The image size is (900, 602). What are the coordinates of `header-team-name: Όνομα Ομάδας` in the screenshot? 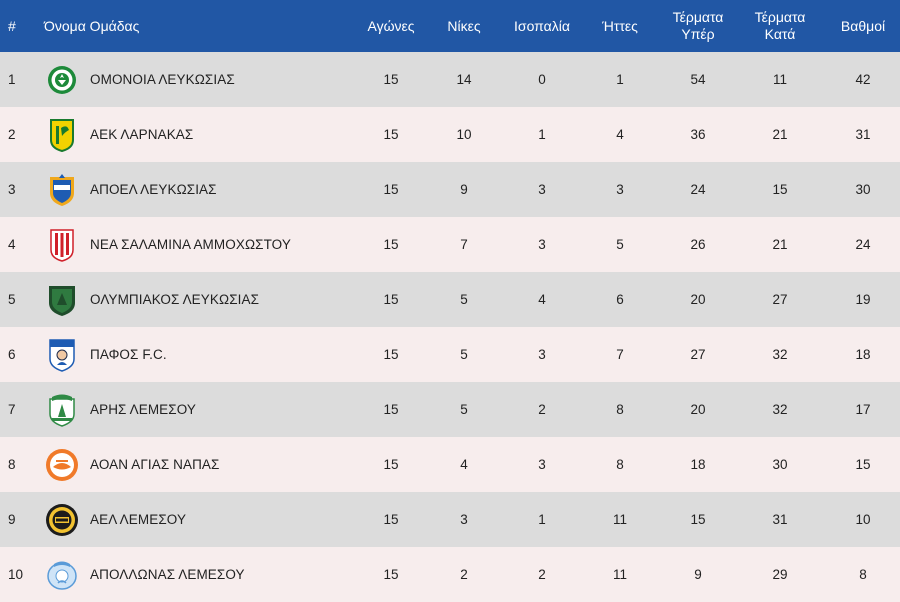 It's located at (92, 26).